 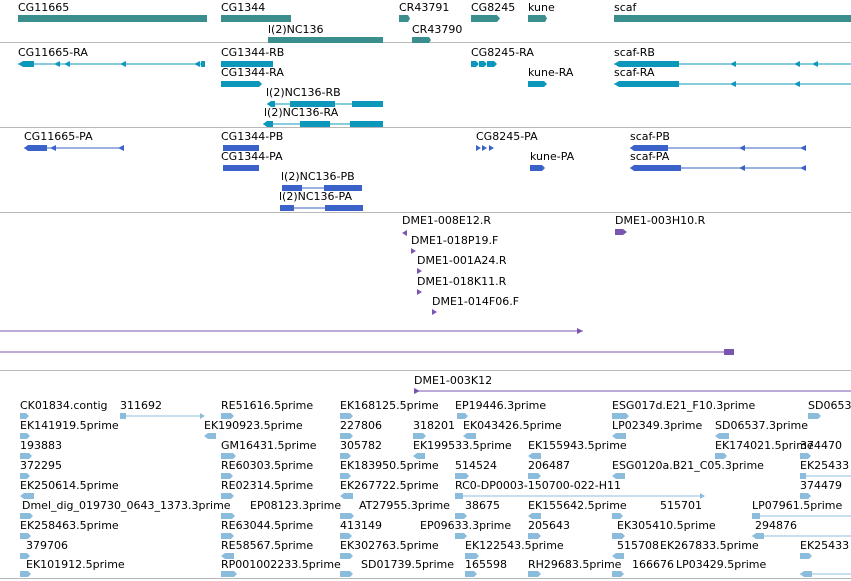 What do you see at coordinates (638, 545) in the screenshot?
I see `est-label: 515708` at bounding box center [638, 545].